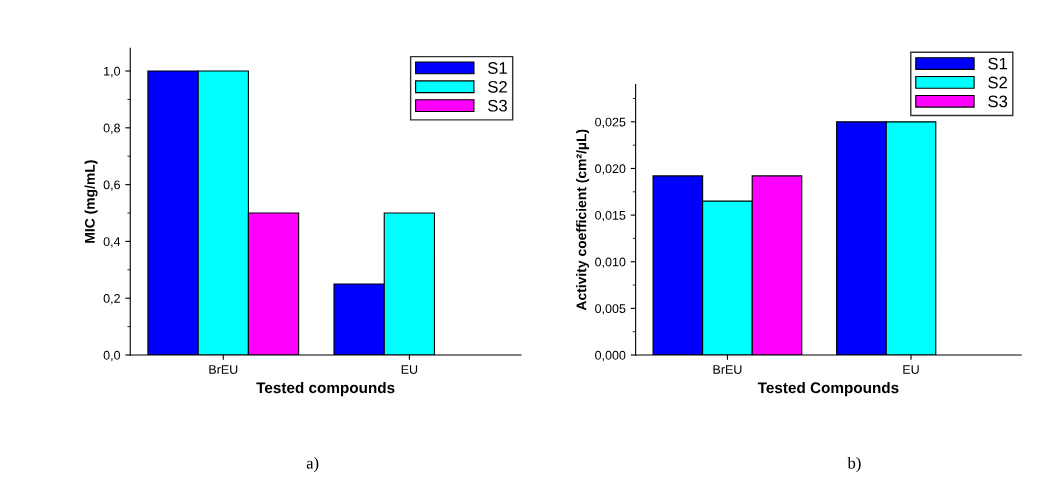 This screenshot has width=1042, height=483. What do you see at coordinates (312, 464) in the screenshot?
I see `text: a)` at bounding box center [312, 464].